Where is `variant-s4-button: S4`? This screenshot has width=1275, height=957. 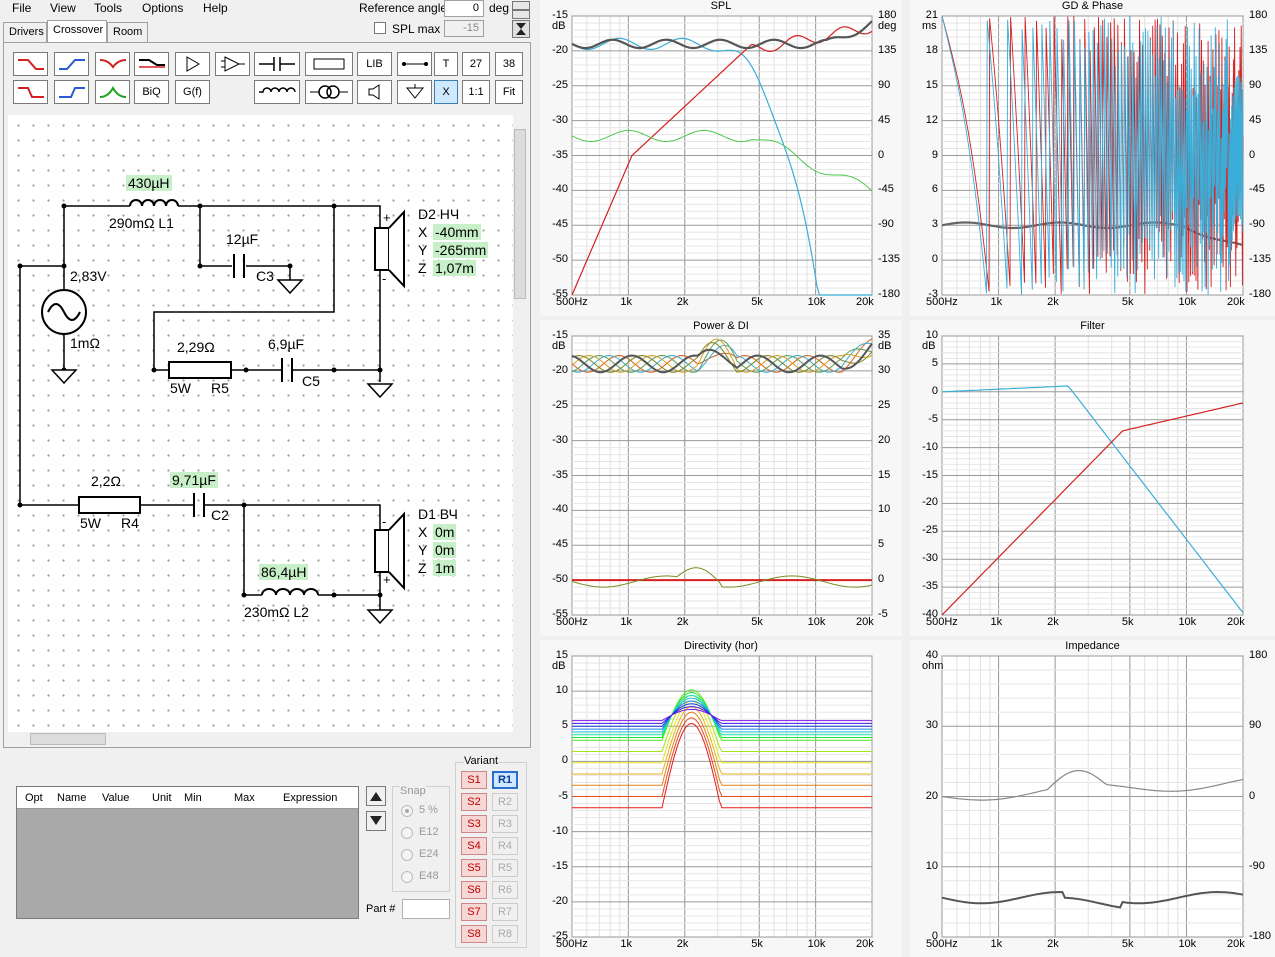 variant-s4-button: S4 is located at coordinates (474, 846).